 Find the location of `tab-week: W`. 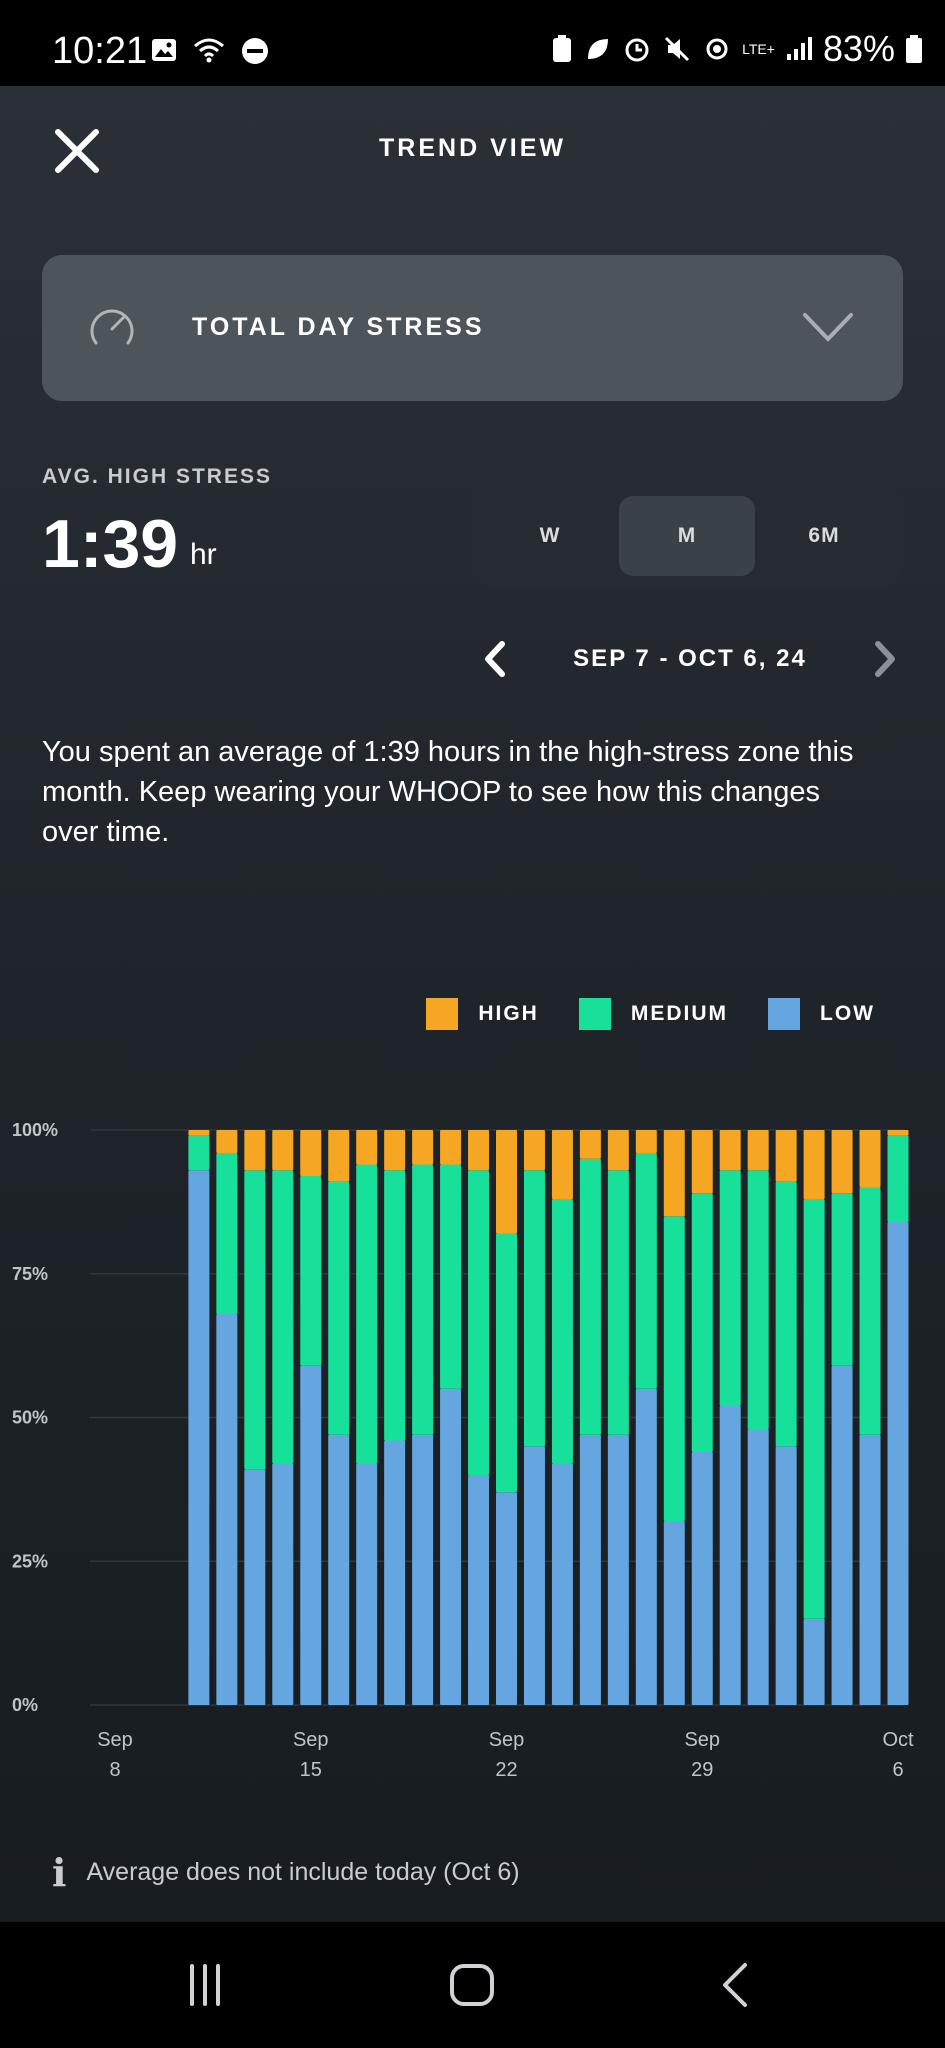

tab-week: W is located at coordinates (550, 535).